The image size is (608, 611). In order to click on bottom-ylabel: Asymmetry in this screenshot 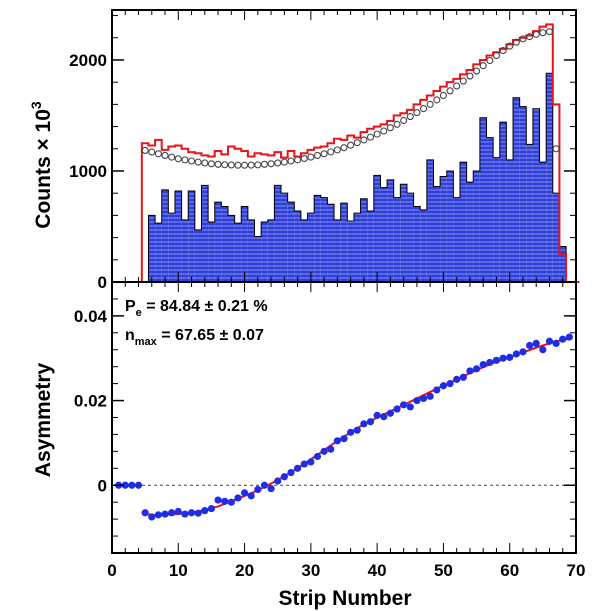, I will do `click(43, 419)`.